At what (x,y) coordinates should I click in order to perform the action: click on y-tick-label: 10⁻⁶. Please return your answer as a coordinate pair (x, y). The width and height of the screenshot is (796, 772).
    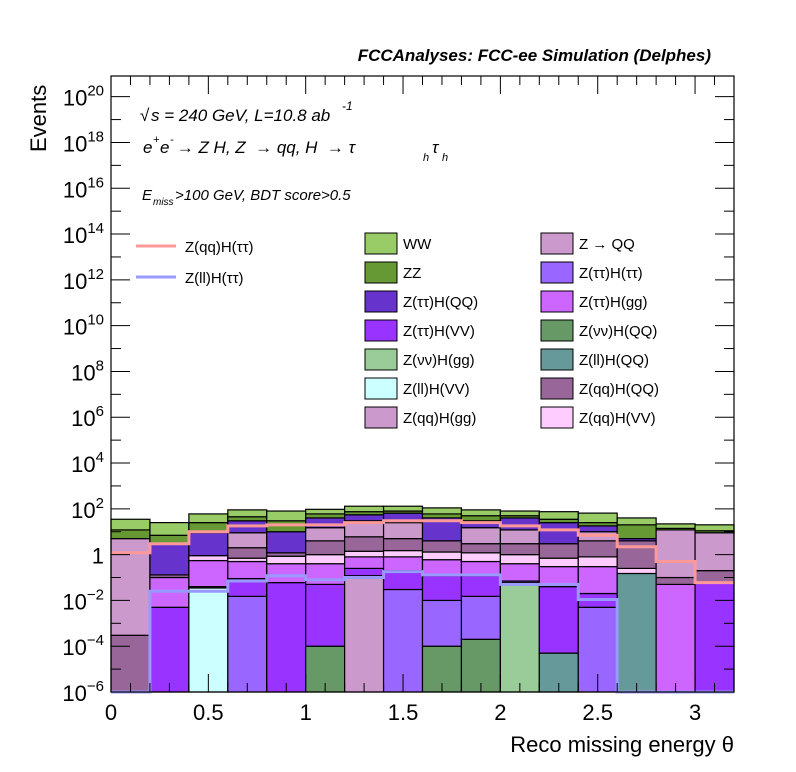
    Looking at the image, I should click on (83, 692).